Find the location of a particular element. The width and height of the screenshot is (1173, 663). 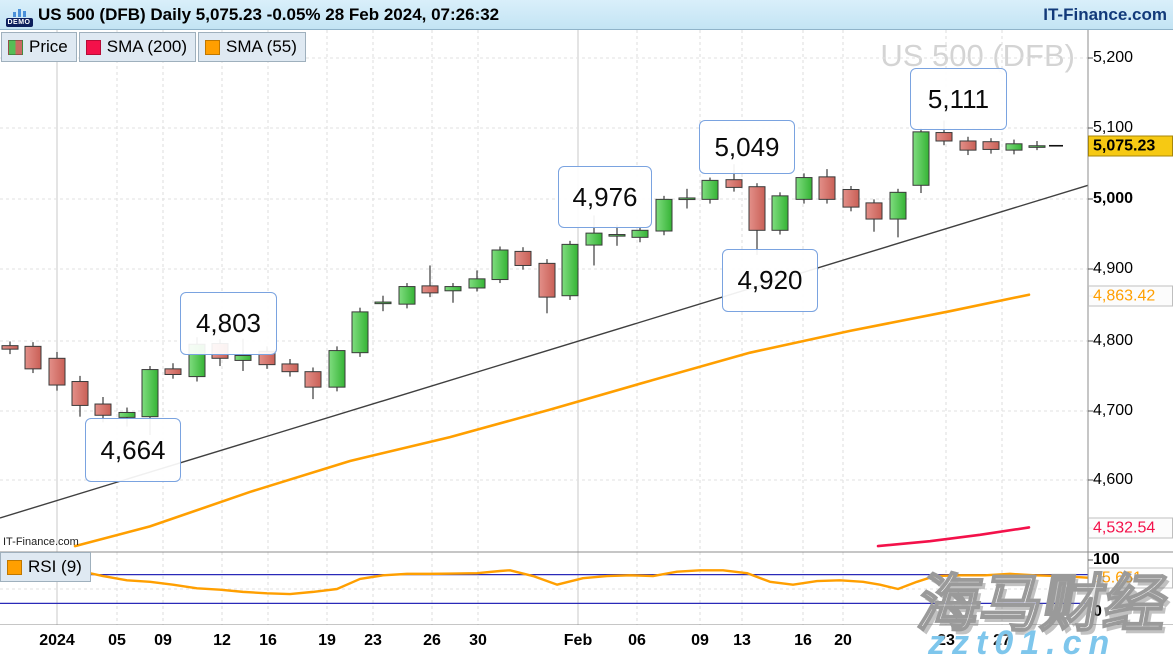

price-callout: 4,803 is located at coordinates (228, 323).